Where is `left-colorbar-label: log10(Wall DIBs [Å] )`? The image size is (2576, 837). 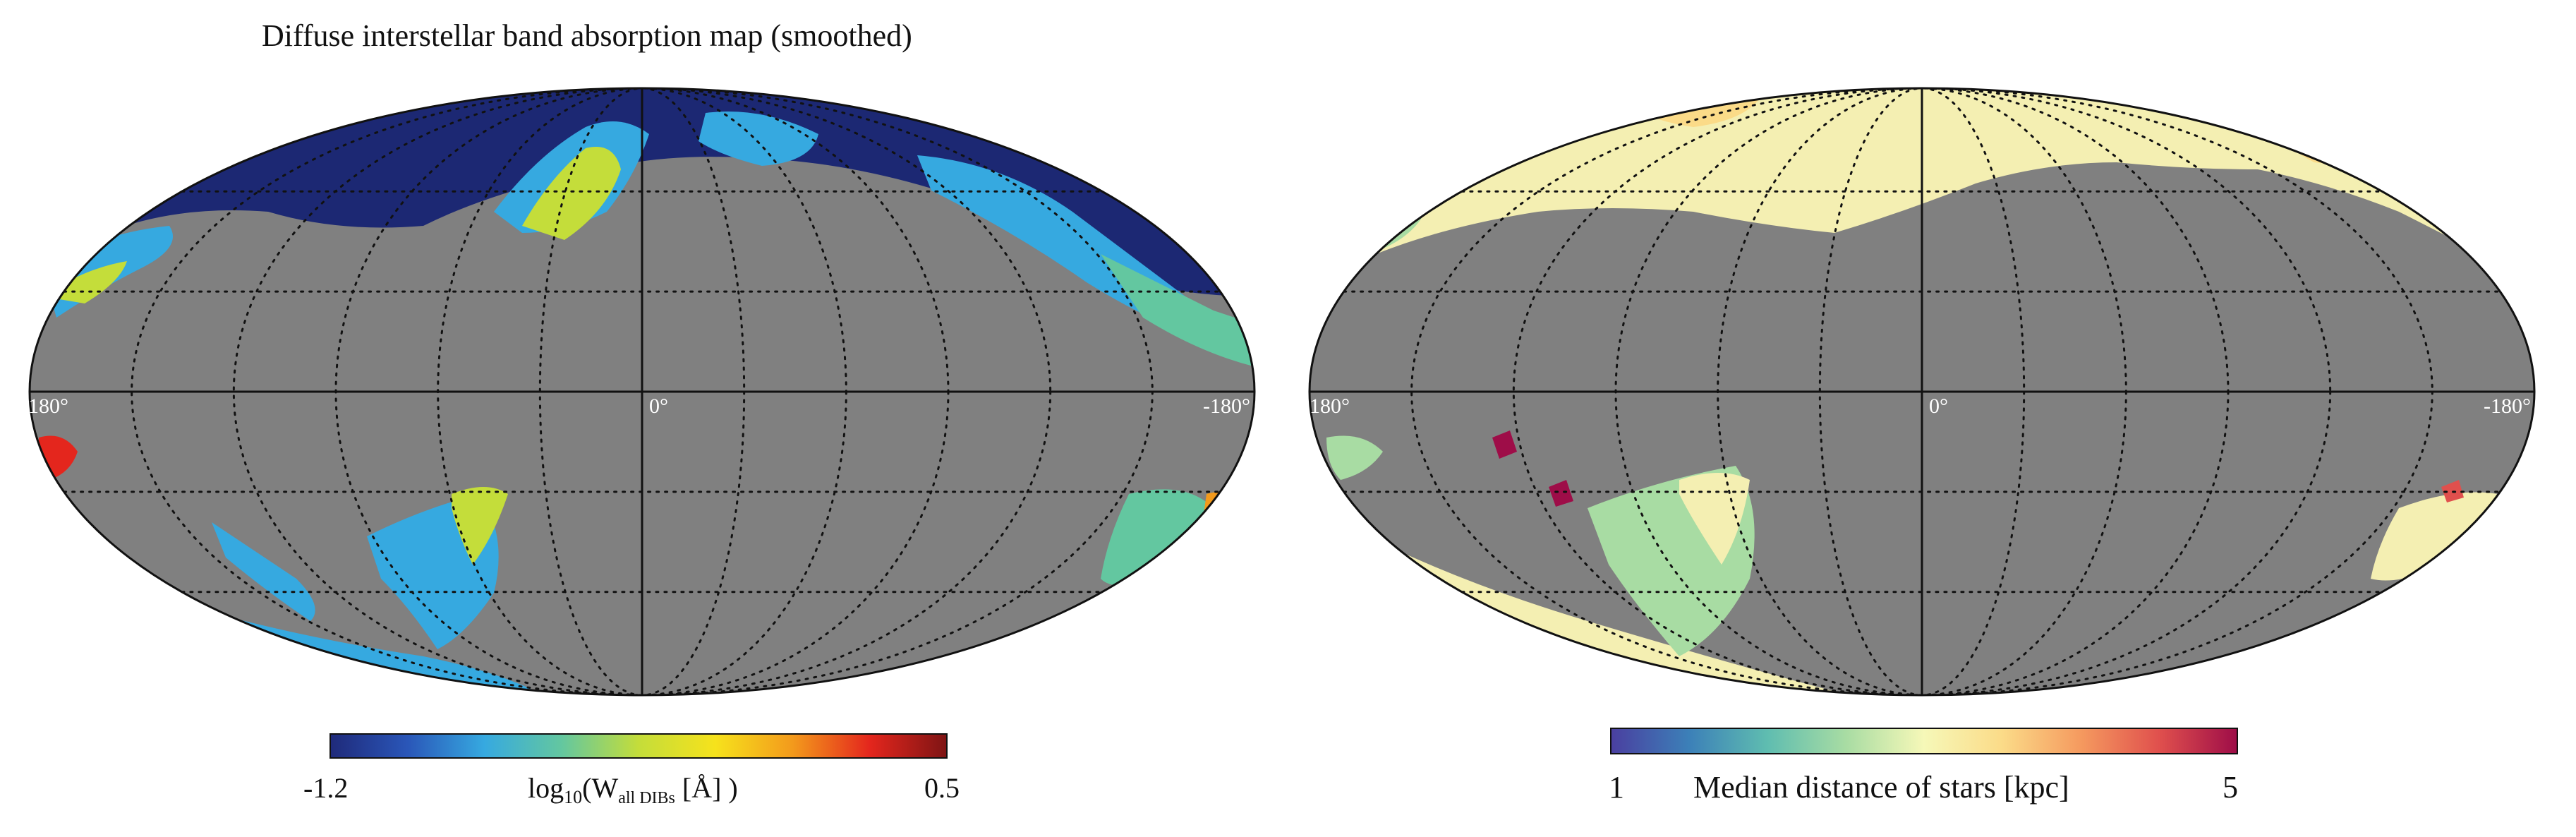
left-colorbar-label: log10(Wall DIBs [Å] ) is located at coordinates (633, 789).